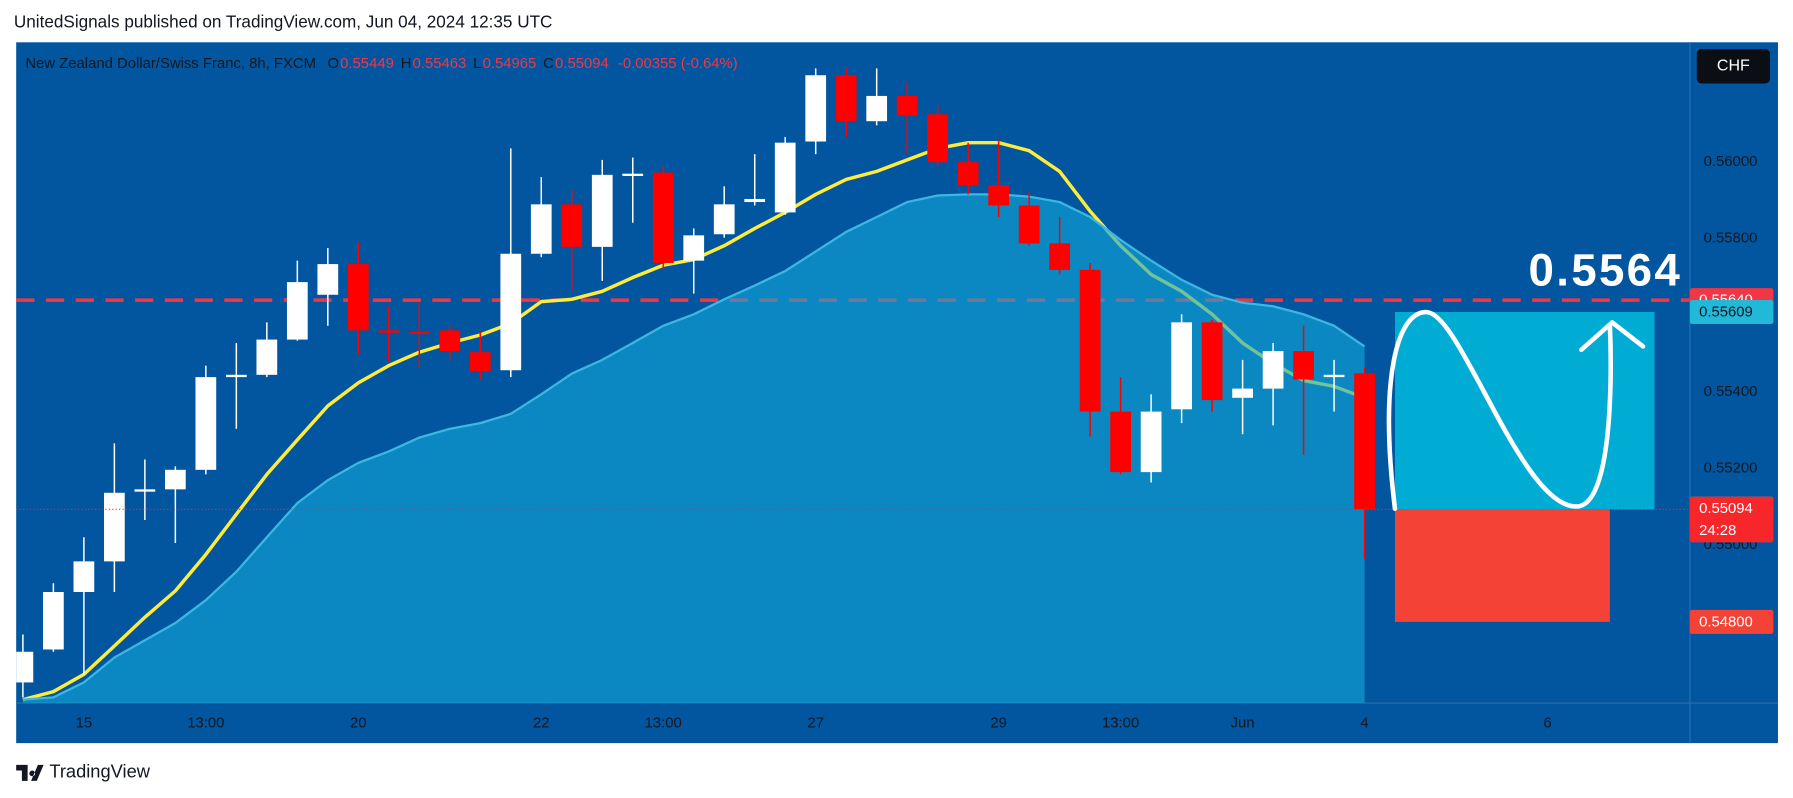 The image size is (1793, 798). Describe the element at coordinates (815, 724) in the screenshot. I see `x-tick-label: 27` at that location.